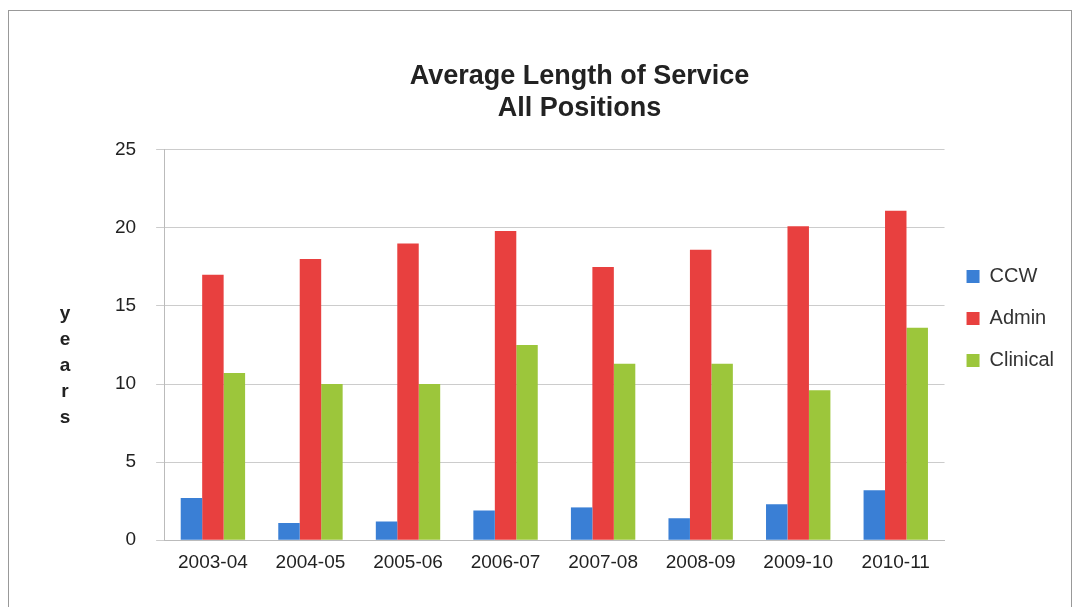 The height and width of the screenshot is (607, 1074). What do you see at coordinates (505, 561) in the screenshot?
I see `x-tick-label: 2006-07` at bounding box center [505, 561].